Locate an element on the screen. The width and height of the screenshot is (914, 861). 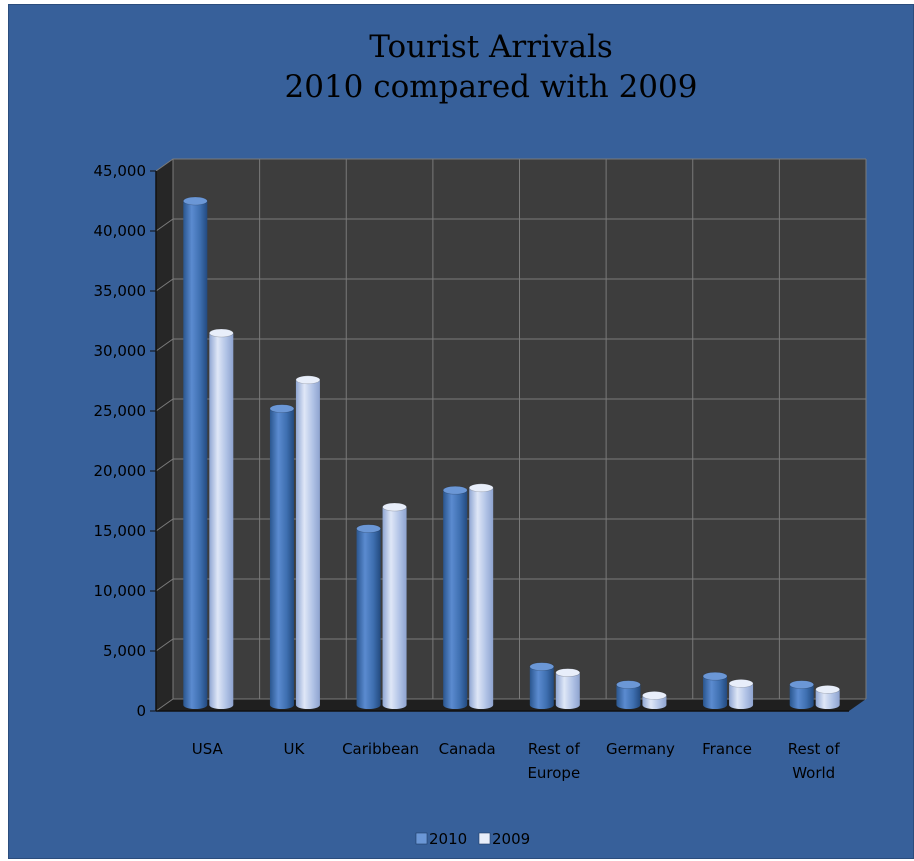
chart-title: Tourist Arrivals 2010 compared with 2009 is located at coordinates (491, 67).